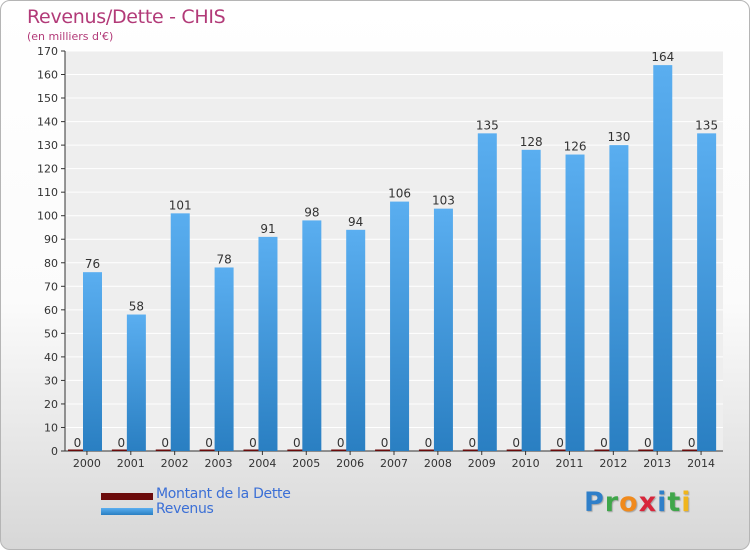  I want to click on data-label-revenus: 91, so click(267, 229).